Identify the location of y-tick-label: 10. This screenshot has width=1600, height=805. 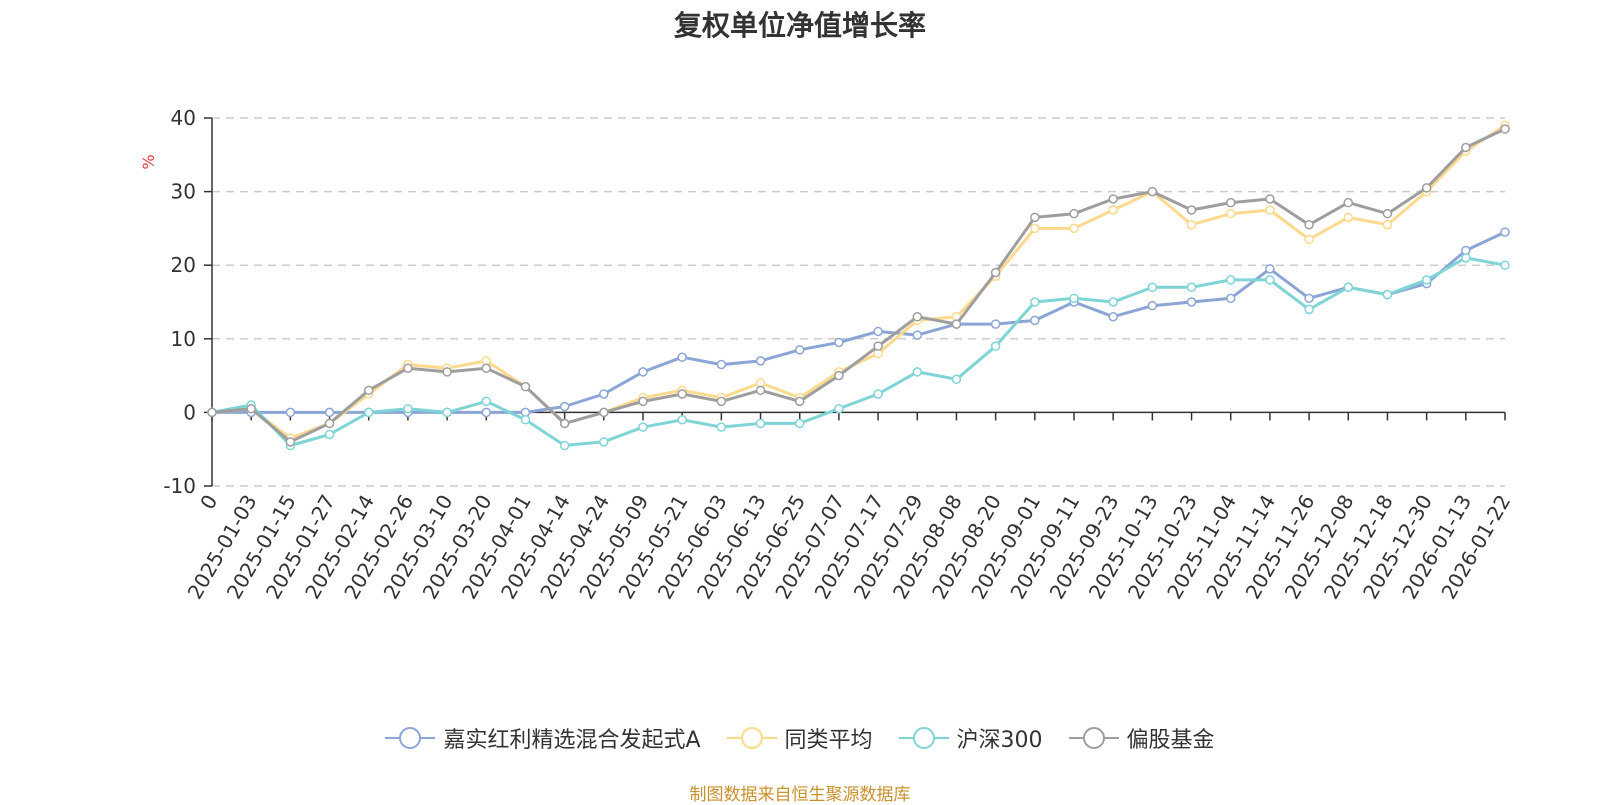
(183, 339).